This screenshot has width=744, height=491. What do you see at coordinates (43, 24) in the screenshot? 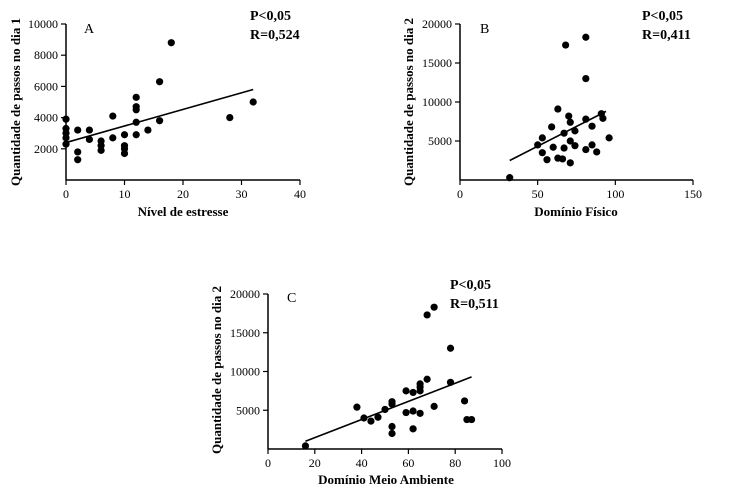
I see `panel-a-y-tick-label: 10000` at bounding box center [43, 24].